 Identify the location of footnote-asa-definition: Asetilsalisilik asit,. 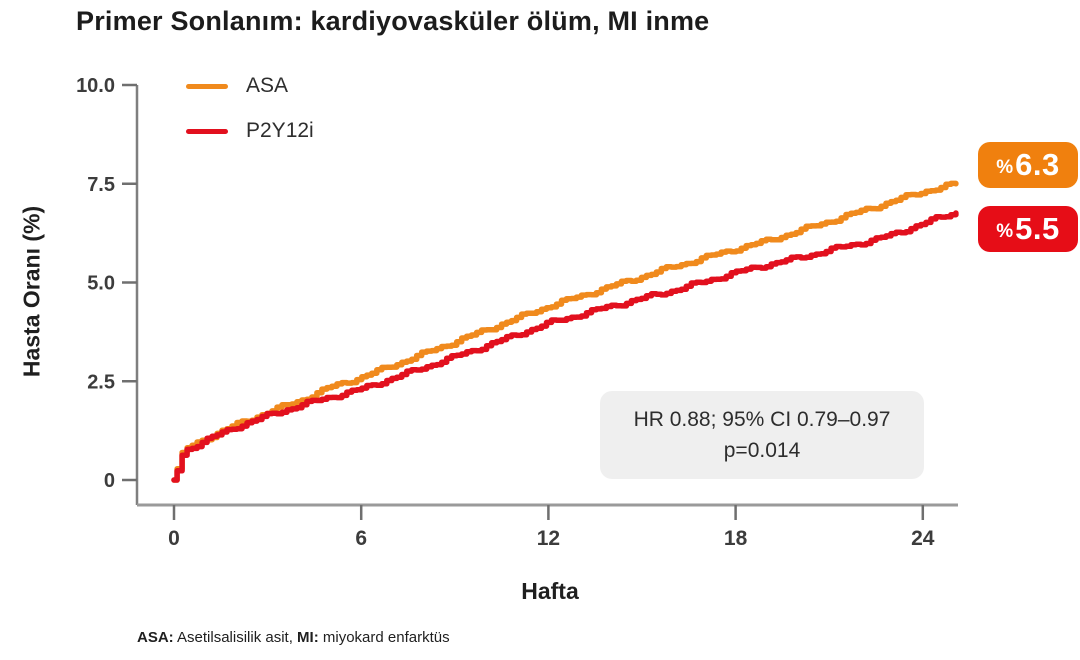
(235, 637).